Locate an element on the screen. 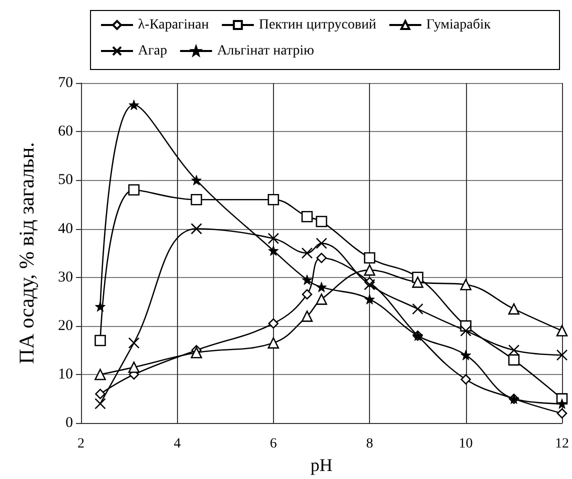 The height and width of the screenshot is (479, 572). x-tick-label: 12 is located at coordinates (562, 444).